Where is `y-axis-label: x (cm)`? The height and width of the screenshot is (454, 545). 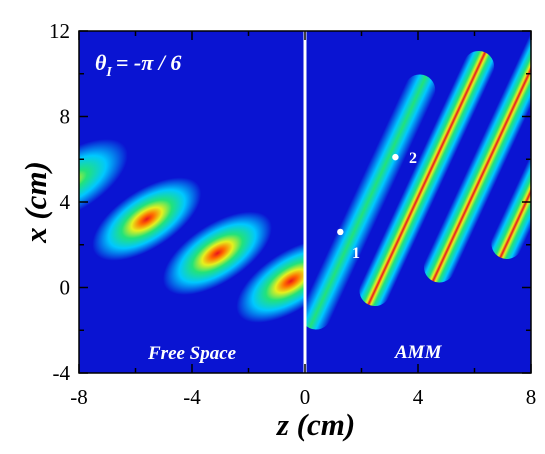
y-axis-label: x (cm) is located at coordinates (35, 202).